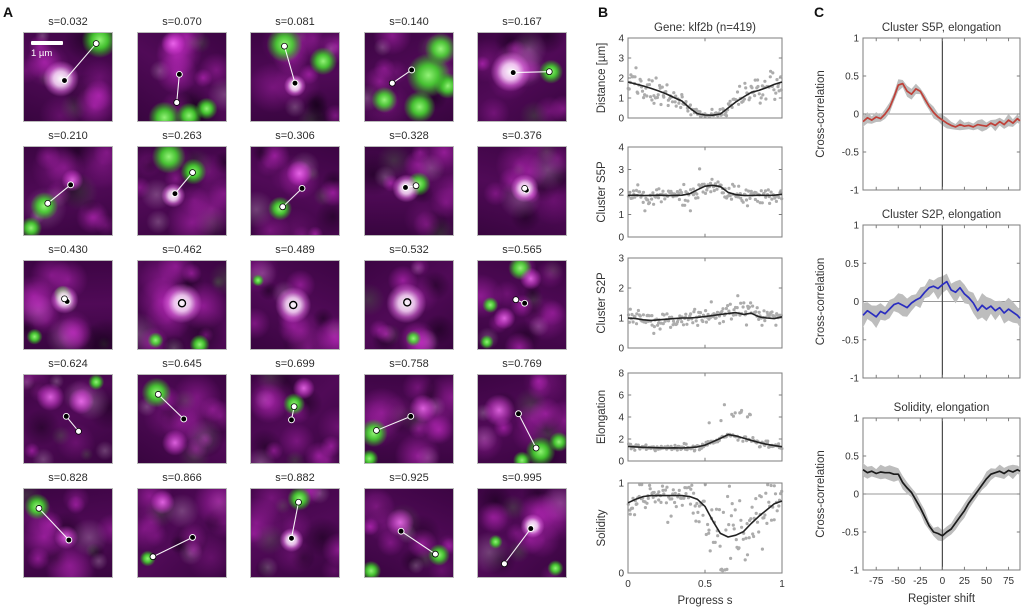 The image size is (1024, 610). I want to click on y-axis-label: Cluster S2P, so click(602, 303).